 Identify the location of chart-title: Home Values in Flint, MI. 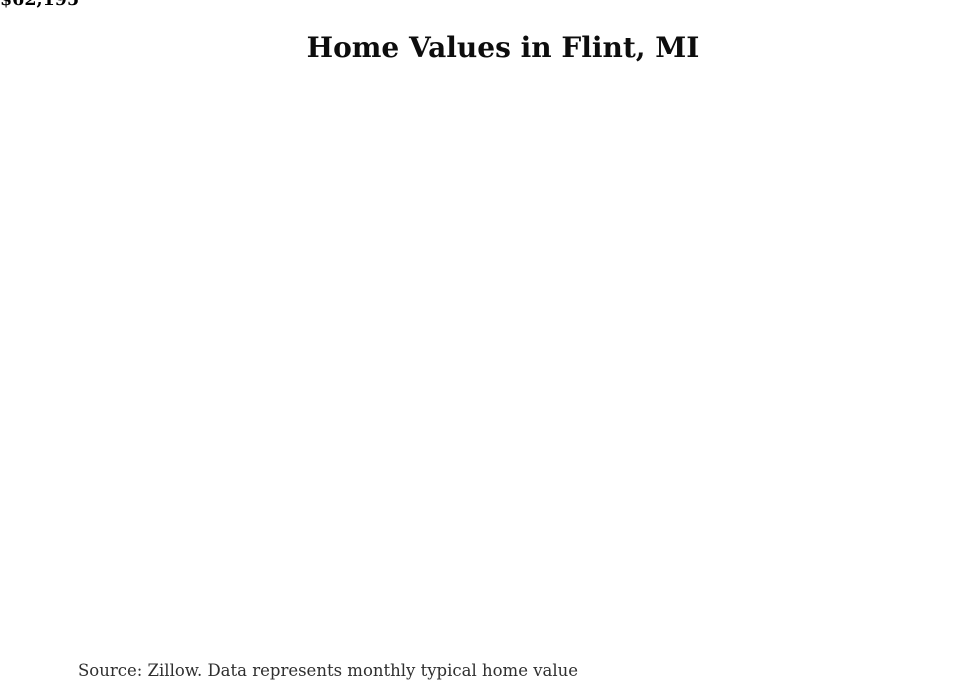
(503, 47).